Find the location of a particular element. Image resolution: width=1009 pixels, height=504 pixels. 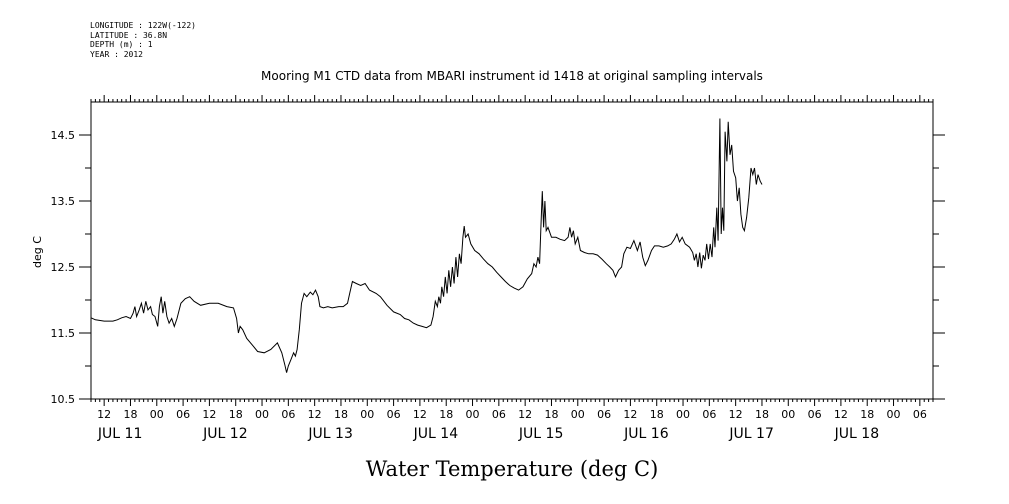

y-tick-label: 11.5 is located at coordinates (63, 333).